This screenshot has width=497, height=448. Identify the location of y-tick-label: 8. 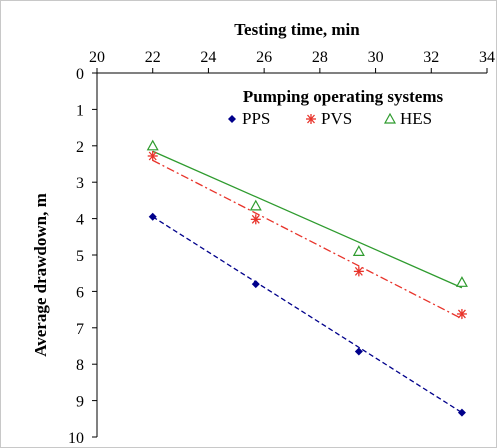
(80, 365).